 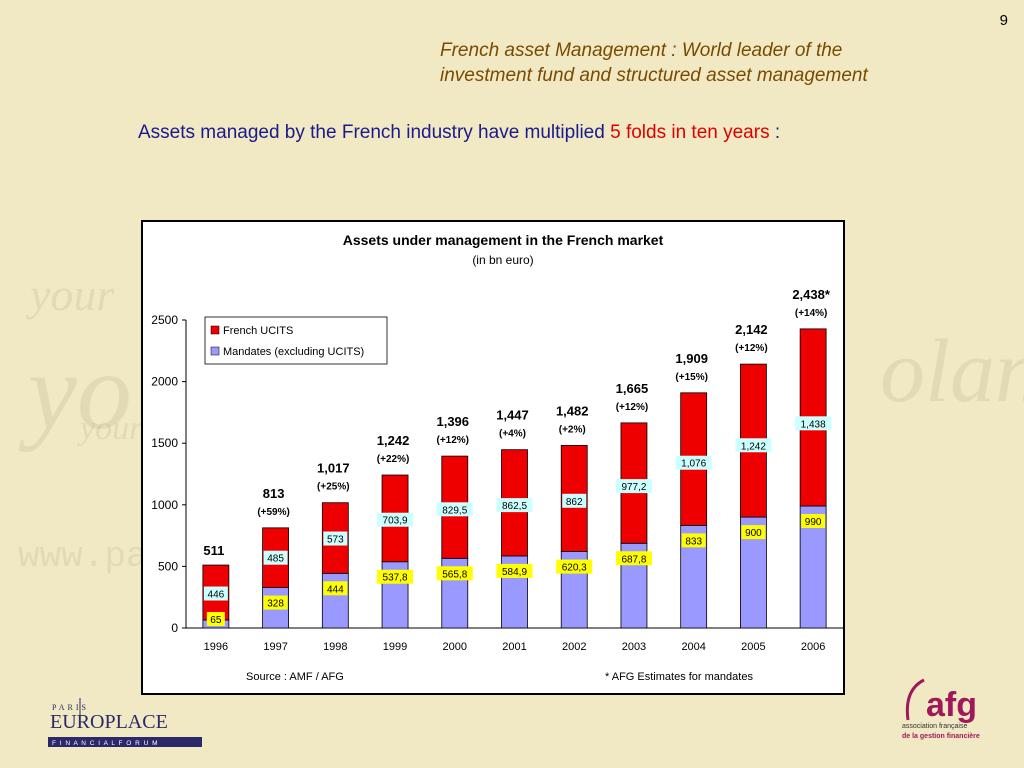 I want to click on y-tick-label: 0, so click(x=174, y=628).